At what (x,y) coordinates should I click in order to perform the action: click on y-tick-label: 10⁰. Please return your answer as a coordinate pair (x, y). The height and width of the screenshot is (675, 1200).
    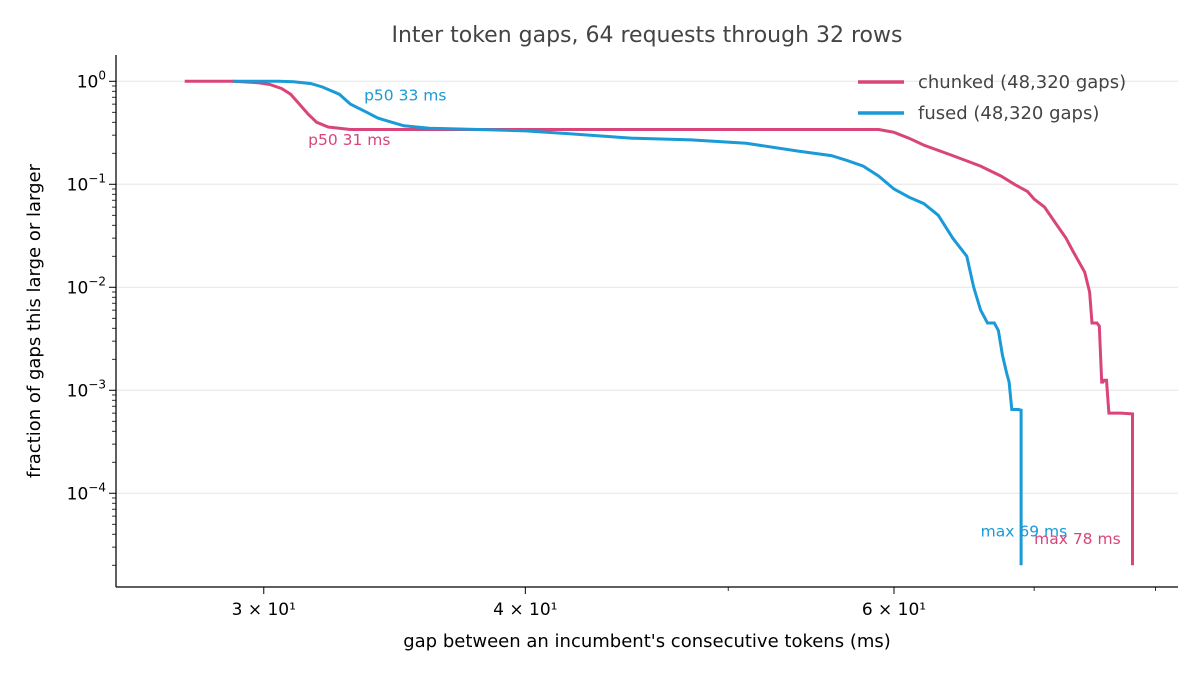
    Looking at the image, I should click on (91, 80).